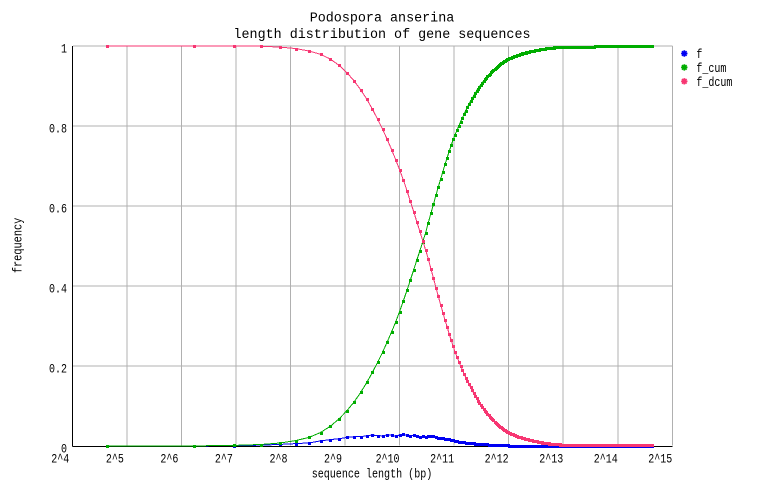 The image size is (762, 503). What do you see at coordinates (17, 245) in the screenshot?
I see `svg-text: frequency` at bounding box center [17, 245].